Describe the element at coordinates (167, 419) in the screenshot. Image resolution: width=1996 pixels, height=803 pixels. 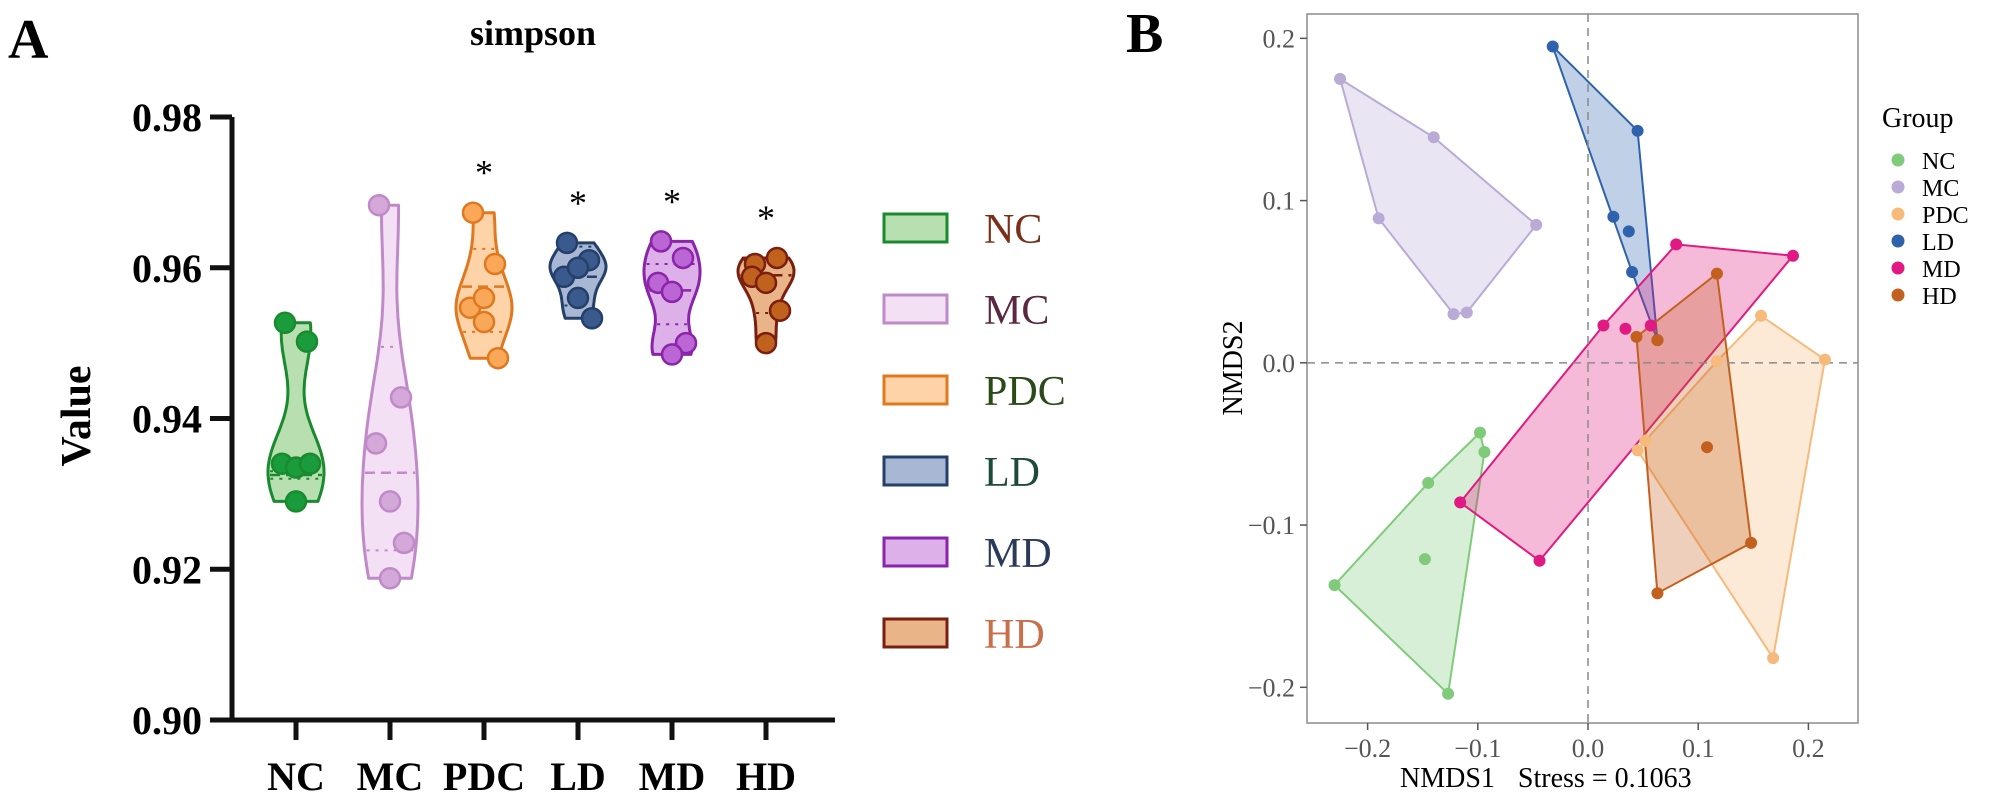
I see `panel-a-y-tick-label: 0.94` at that location.